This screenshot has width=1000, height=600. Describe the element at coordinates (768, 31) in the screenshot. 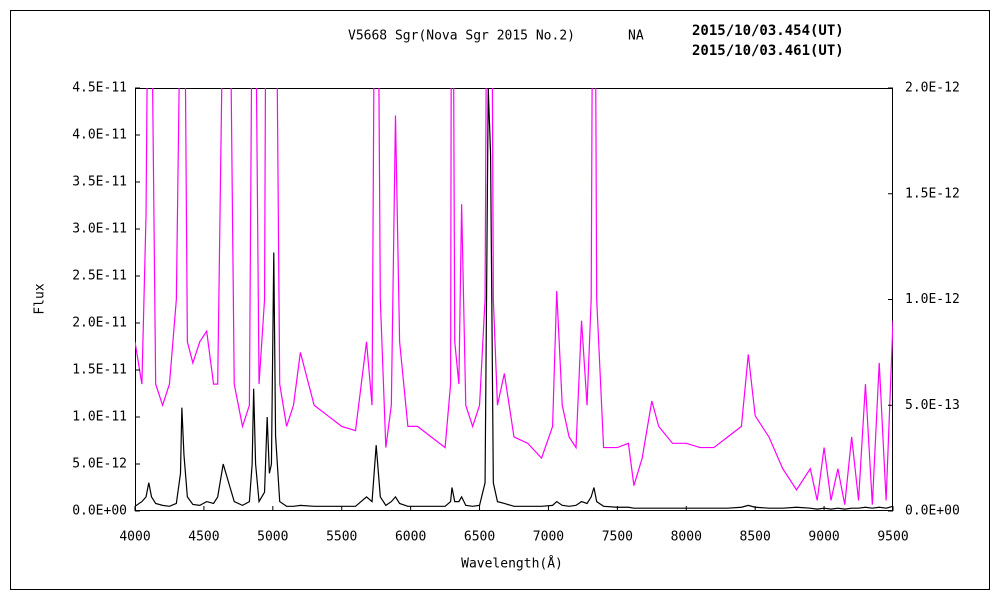

I see `legend-label: 2015/10/03.454(UT)` at that location.